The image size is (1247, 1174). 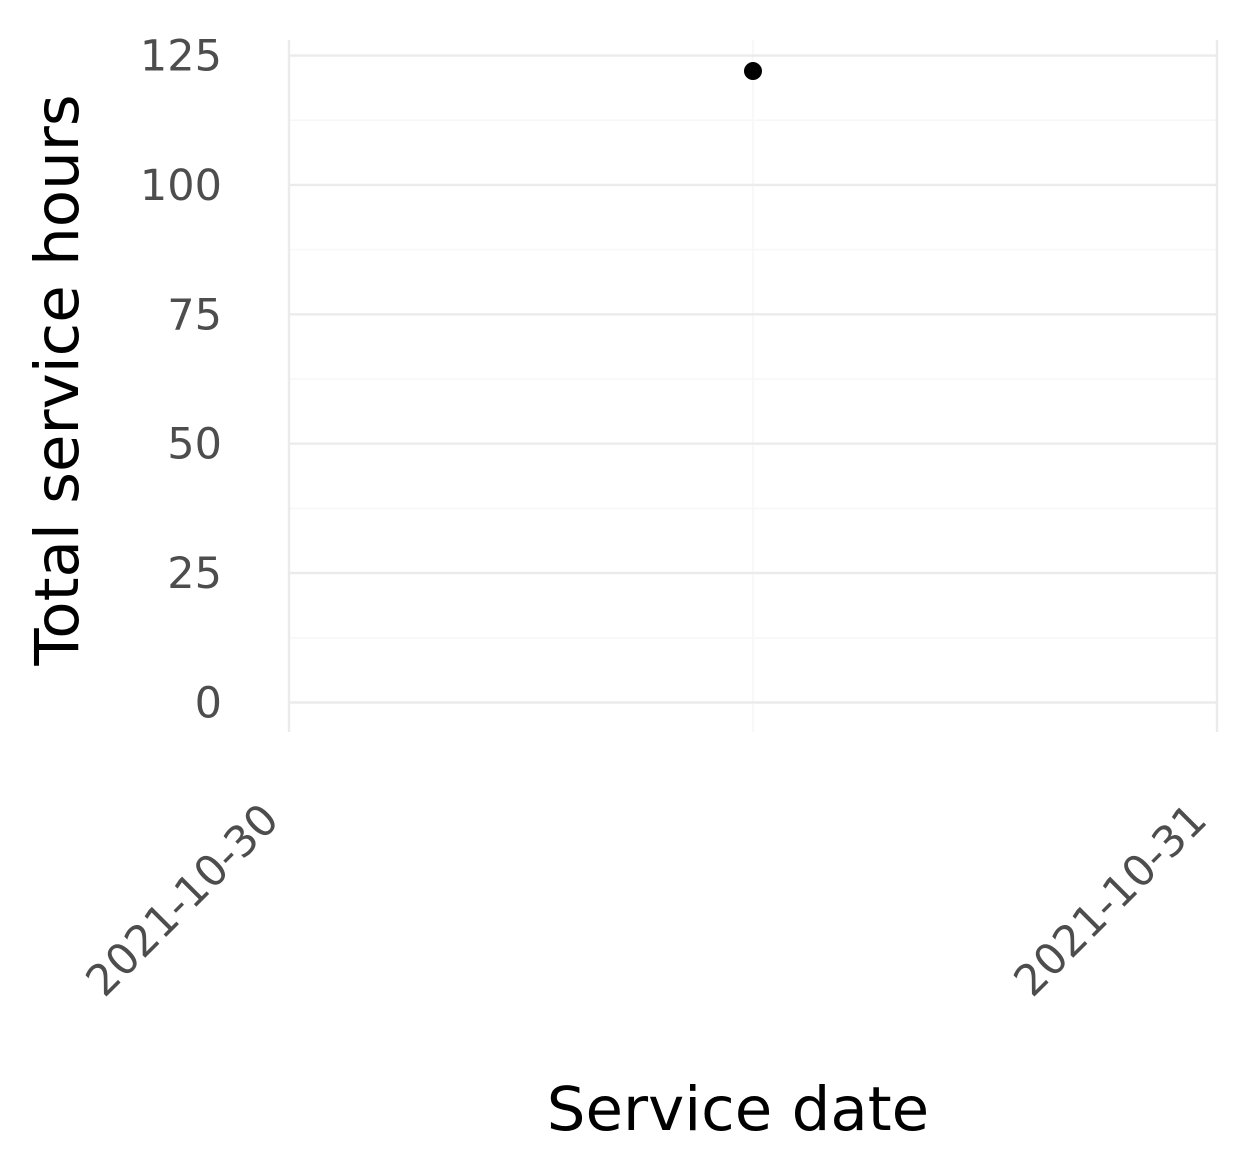 I want to click on y-axis-title: Total service hours, so click(x=57, y=380).